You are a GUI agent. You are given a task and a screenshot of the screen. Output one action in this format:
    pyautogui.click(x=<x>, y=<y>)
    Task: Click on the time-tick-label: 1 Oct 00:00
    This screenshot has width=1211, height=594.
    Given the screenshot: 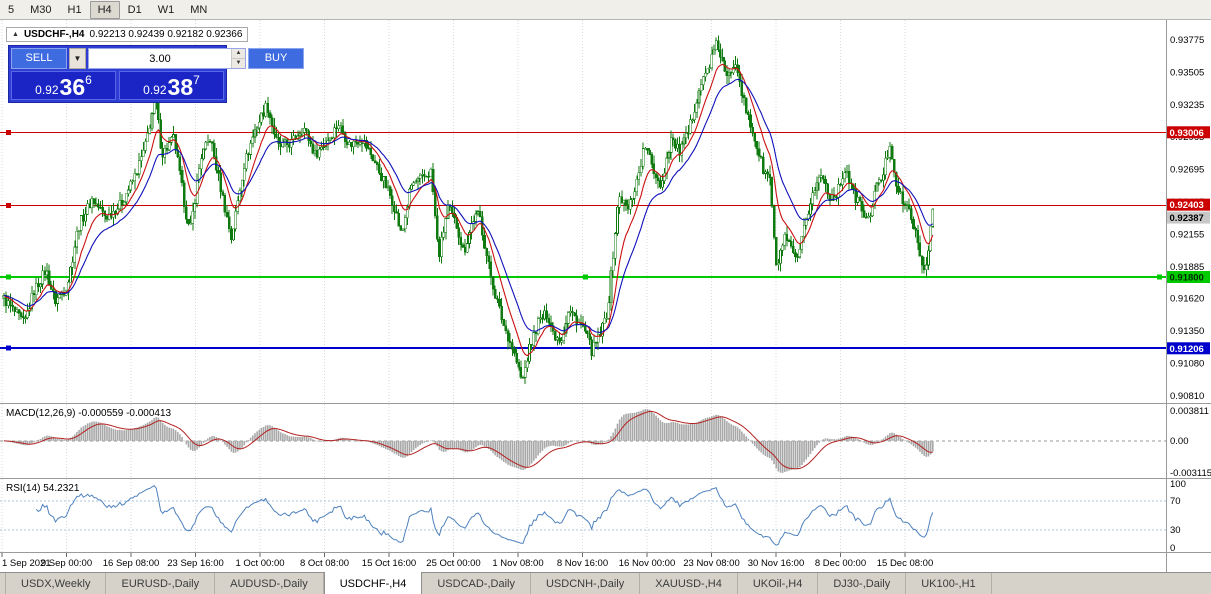 What is the action you would take?
    pyautogui.click(x=259, y=563)
    